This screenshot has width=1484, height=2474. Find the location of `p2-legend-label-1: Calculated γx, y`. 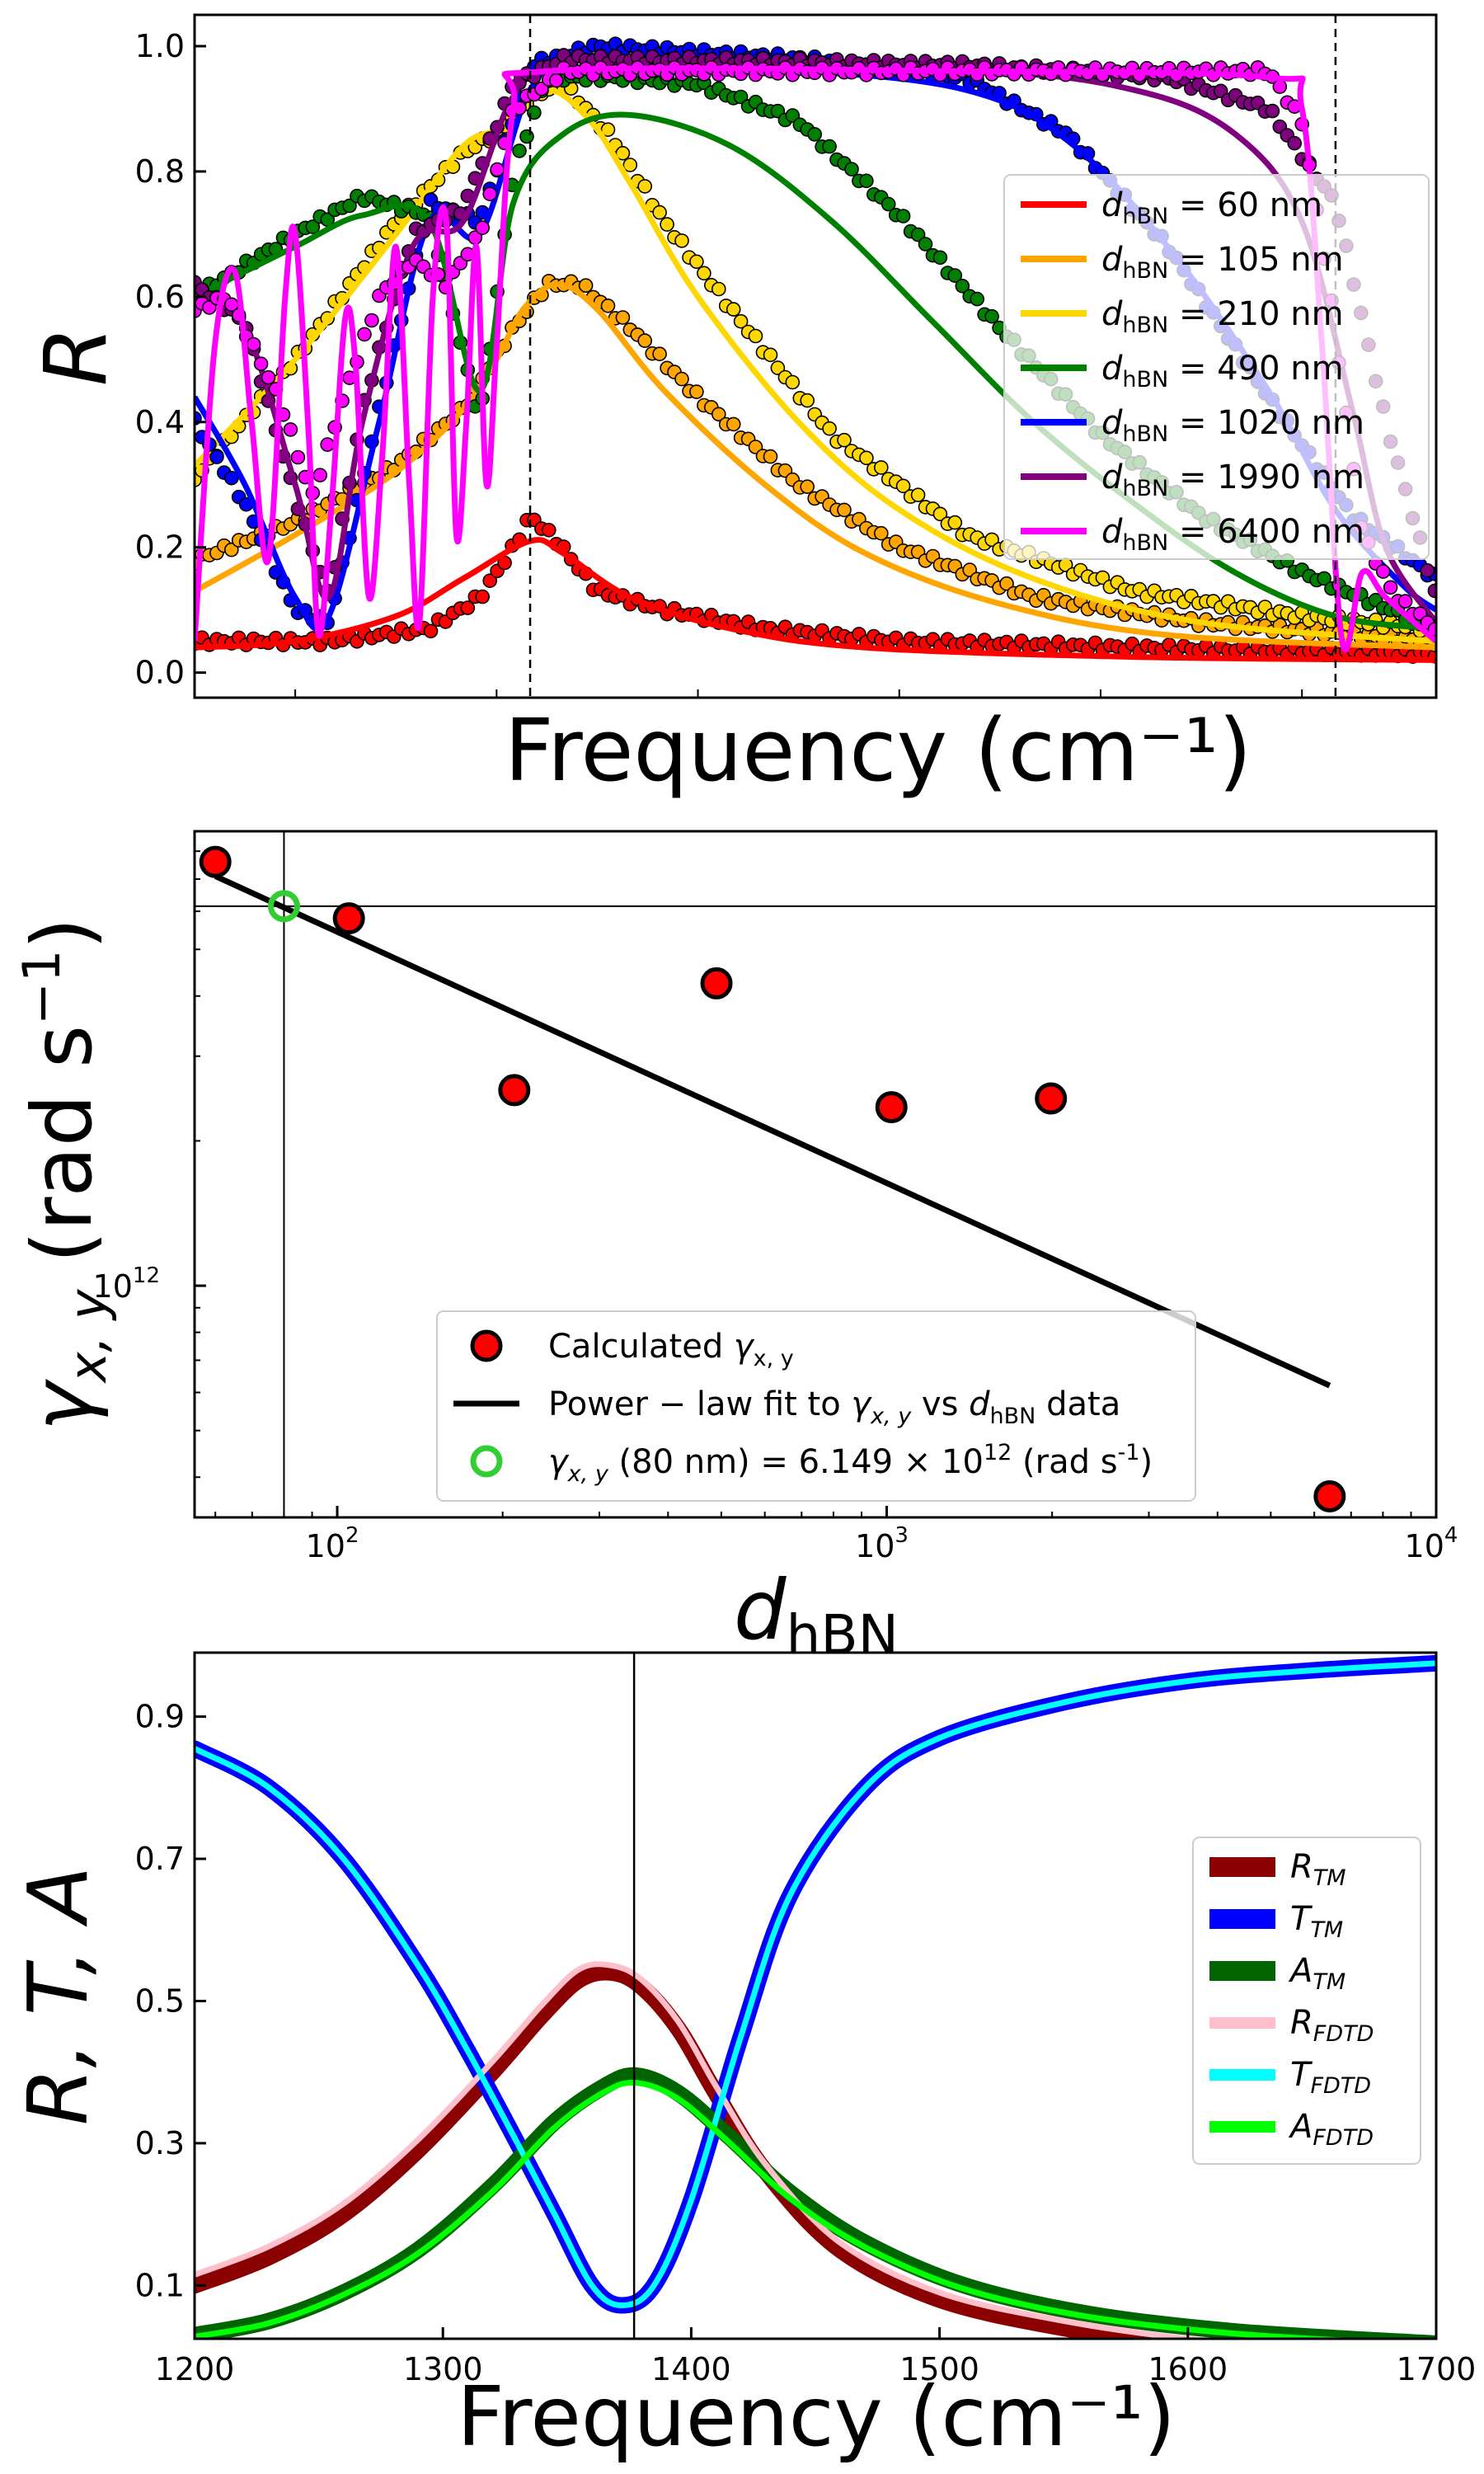

p2-legend-label-1: Calculated γx, y is located at coordinates (671, 1349).